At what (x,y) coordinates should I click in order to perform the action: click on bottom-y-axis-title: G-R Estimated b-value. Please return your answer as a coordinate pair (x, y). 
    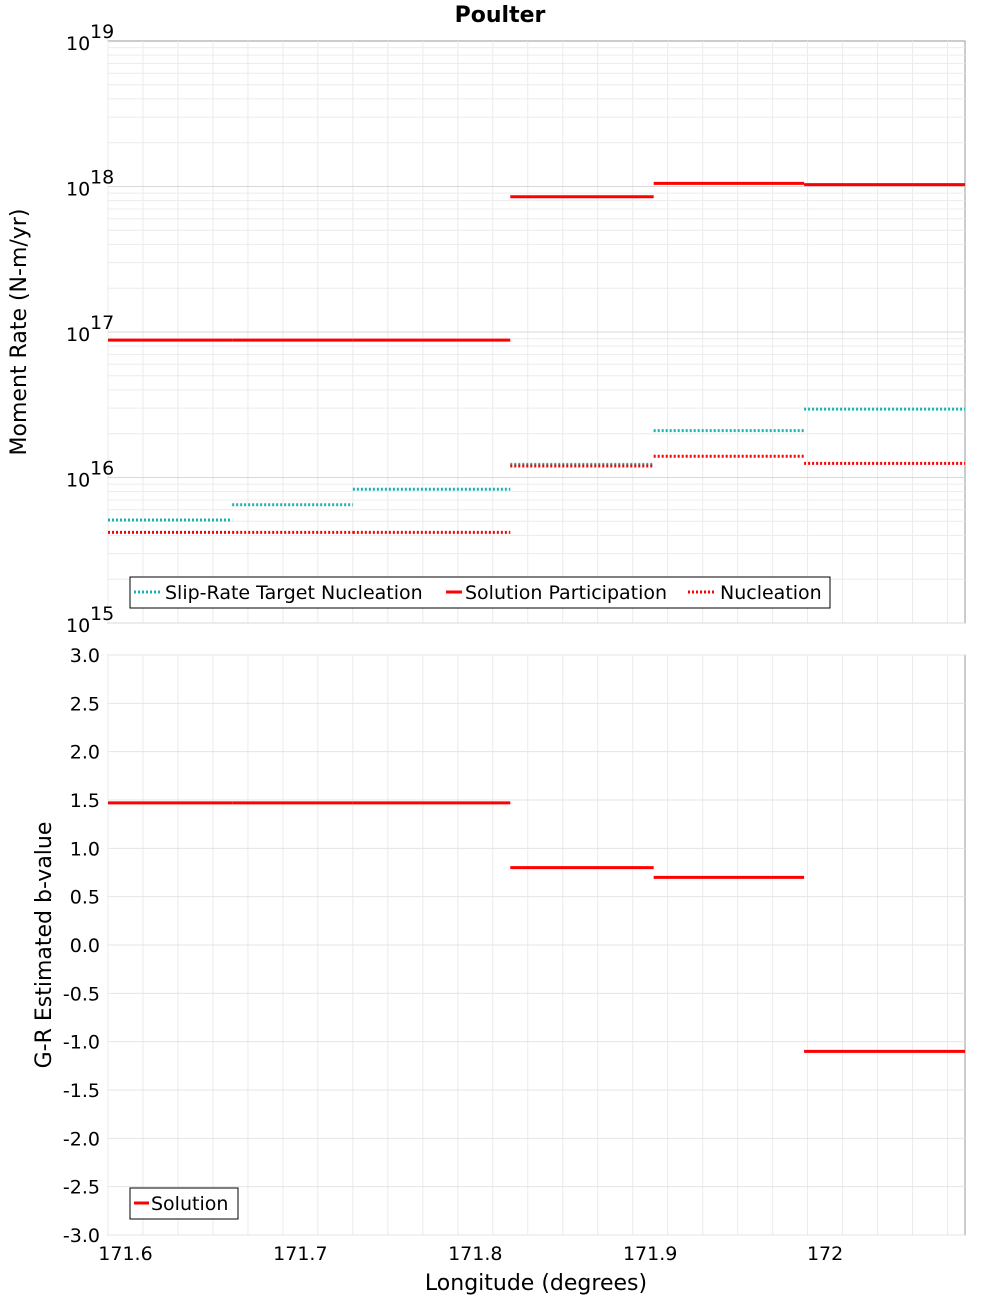
    Looking at the image, I should click on (44, 945).